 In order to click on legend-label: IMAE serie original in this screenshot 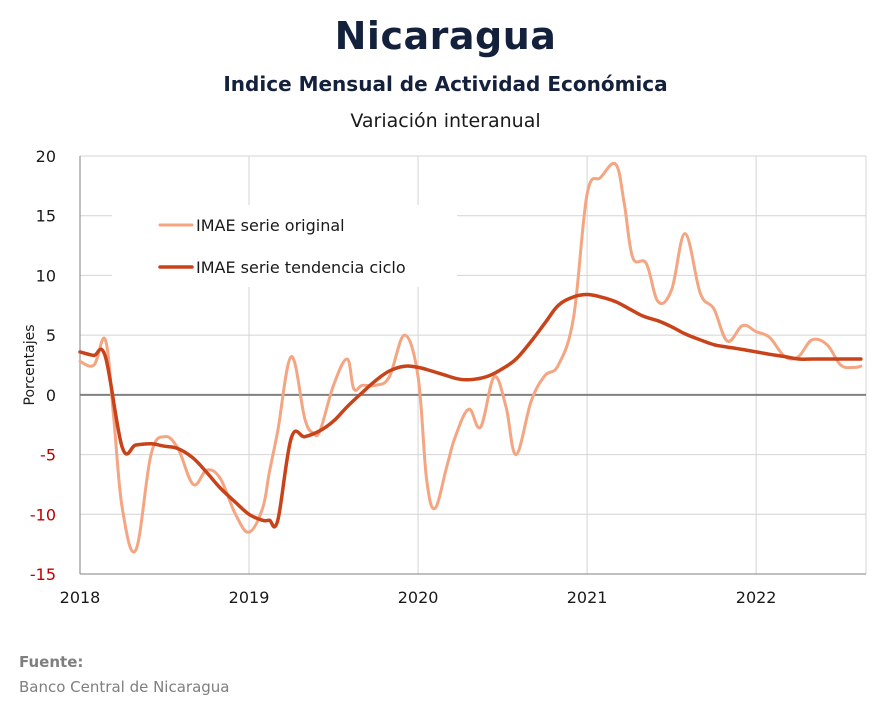, I will do `click(270, 225)`.